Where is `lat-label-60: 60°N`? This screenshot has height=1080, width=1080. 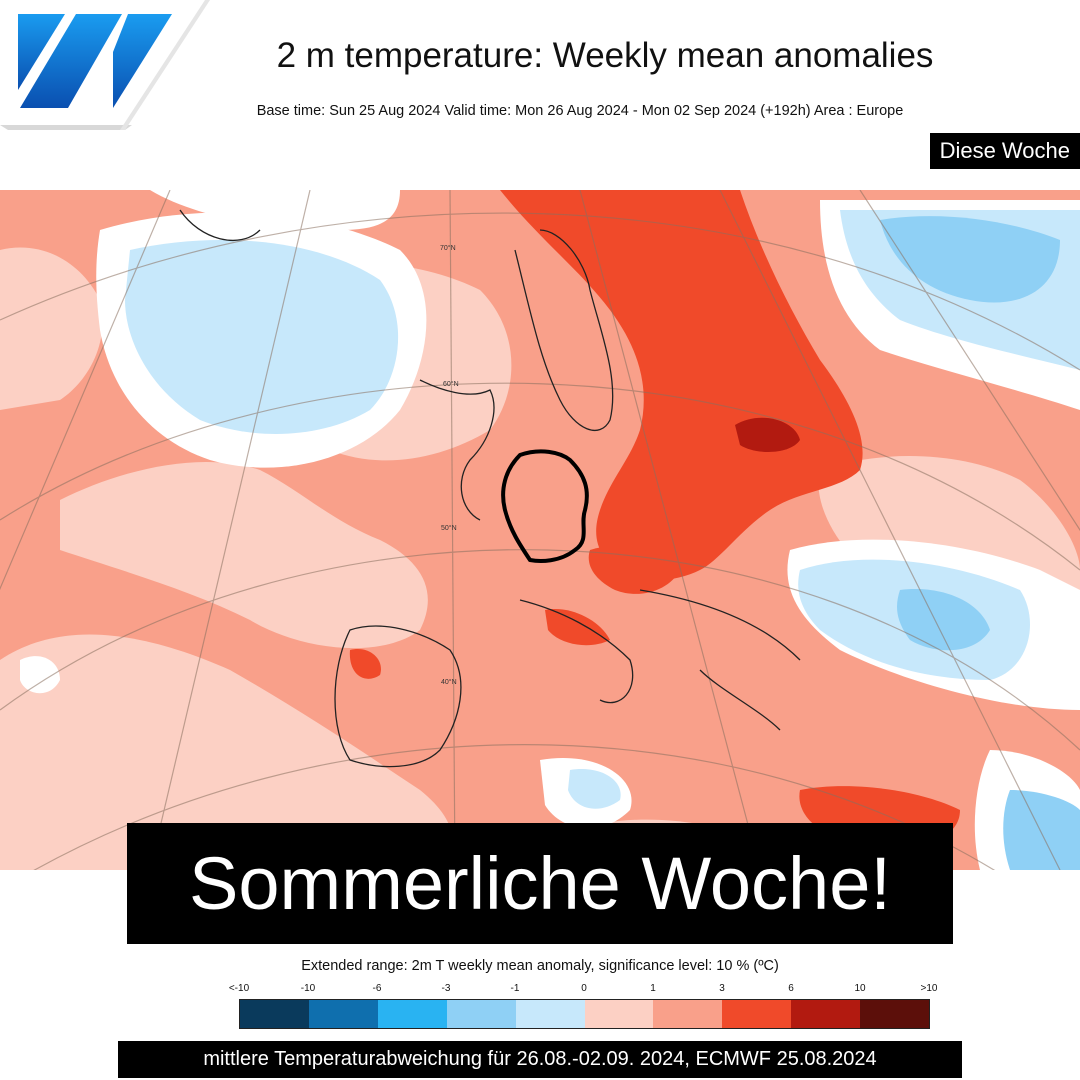
lat-label-60: 60°N is located at coordinates (451, 384).